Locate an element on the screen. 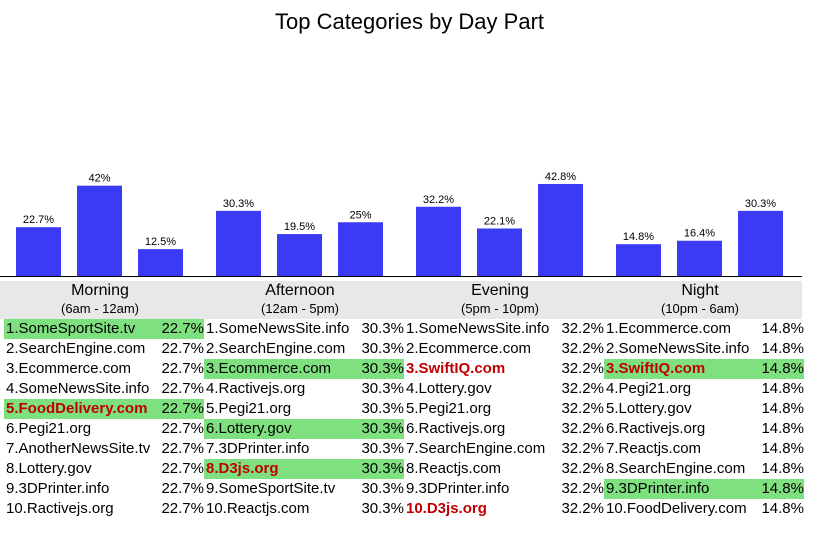 This screenshot has width=819, height=534. list-item: 10.Ractivejs.org 22.7% is located at coordinates (104, 509).